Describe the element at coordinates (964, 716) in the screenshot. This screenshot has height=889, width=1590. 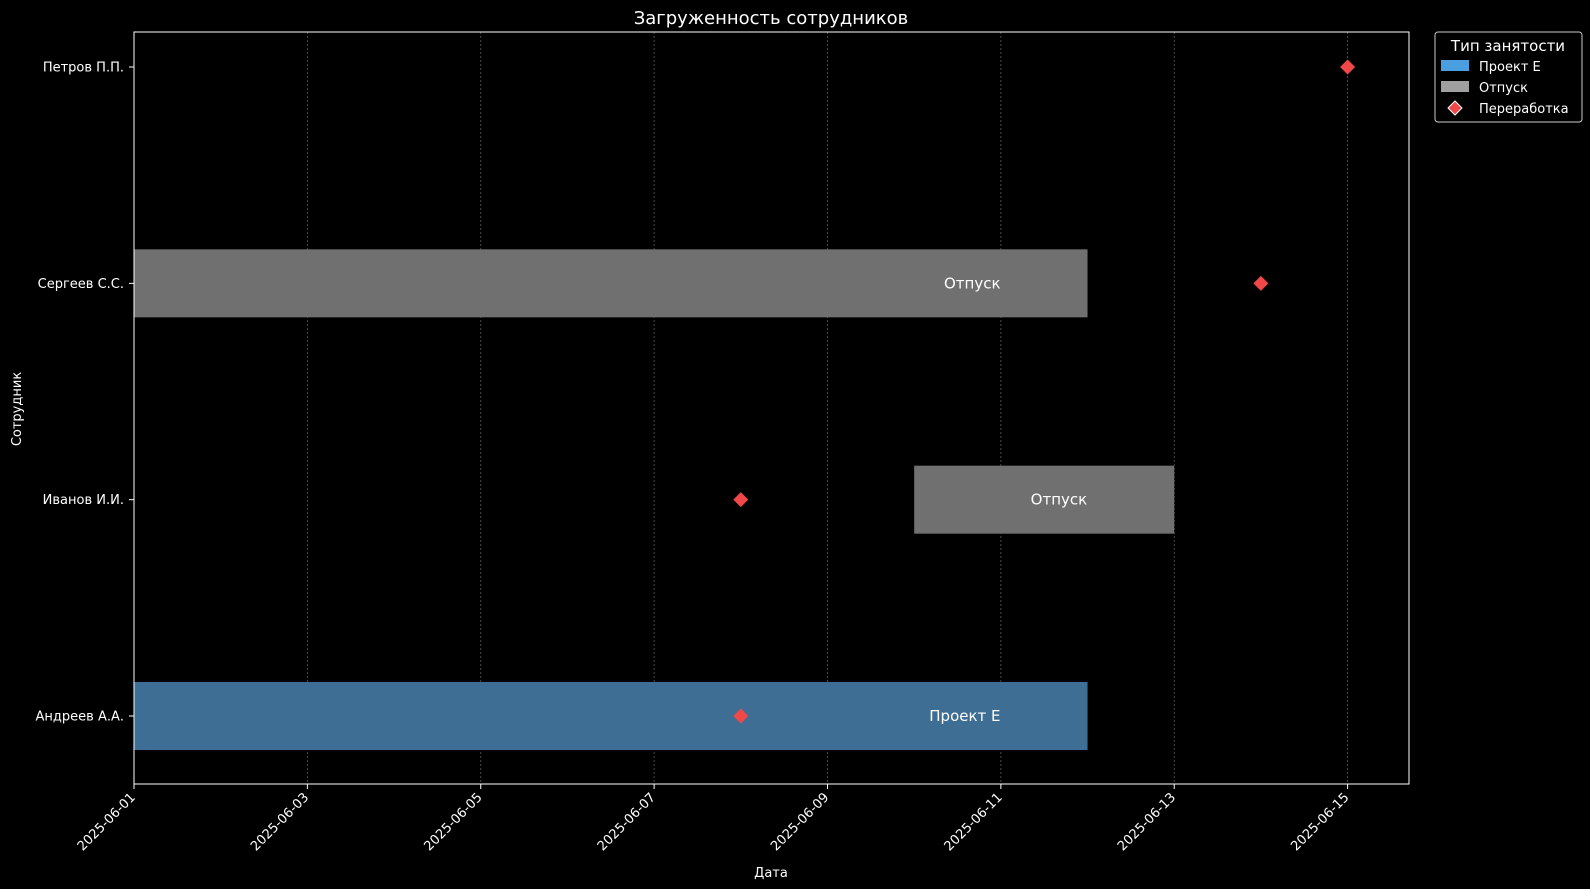
I see `gantt-bar-label: Проект Е` at that location.